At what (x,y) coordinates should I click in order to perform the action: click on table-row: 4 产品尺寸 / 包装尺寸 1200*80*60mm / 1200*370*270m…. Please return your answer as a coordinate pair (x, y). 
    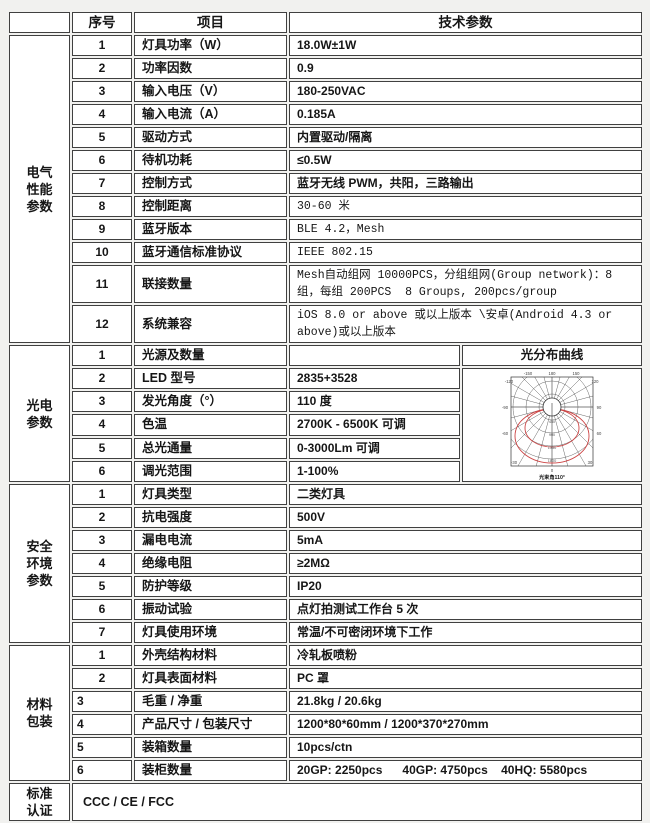
    Looking at the image, I should click on (325, 724).